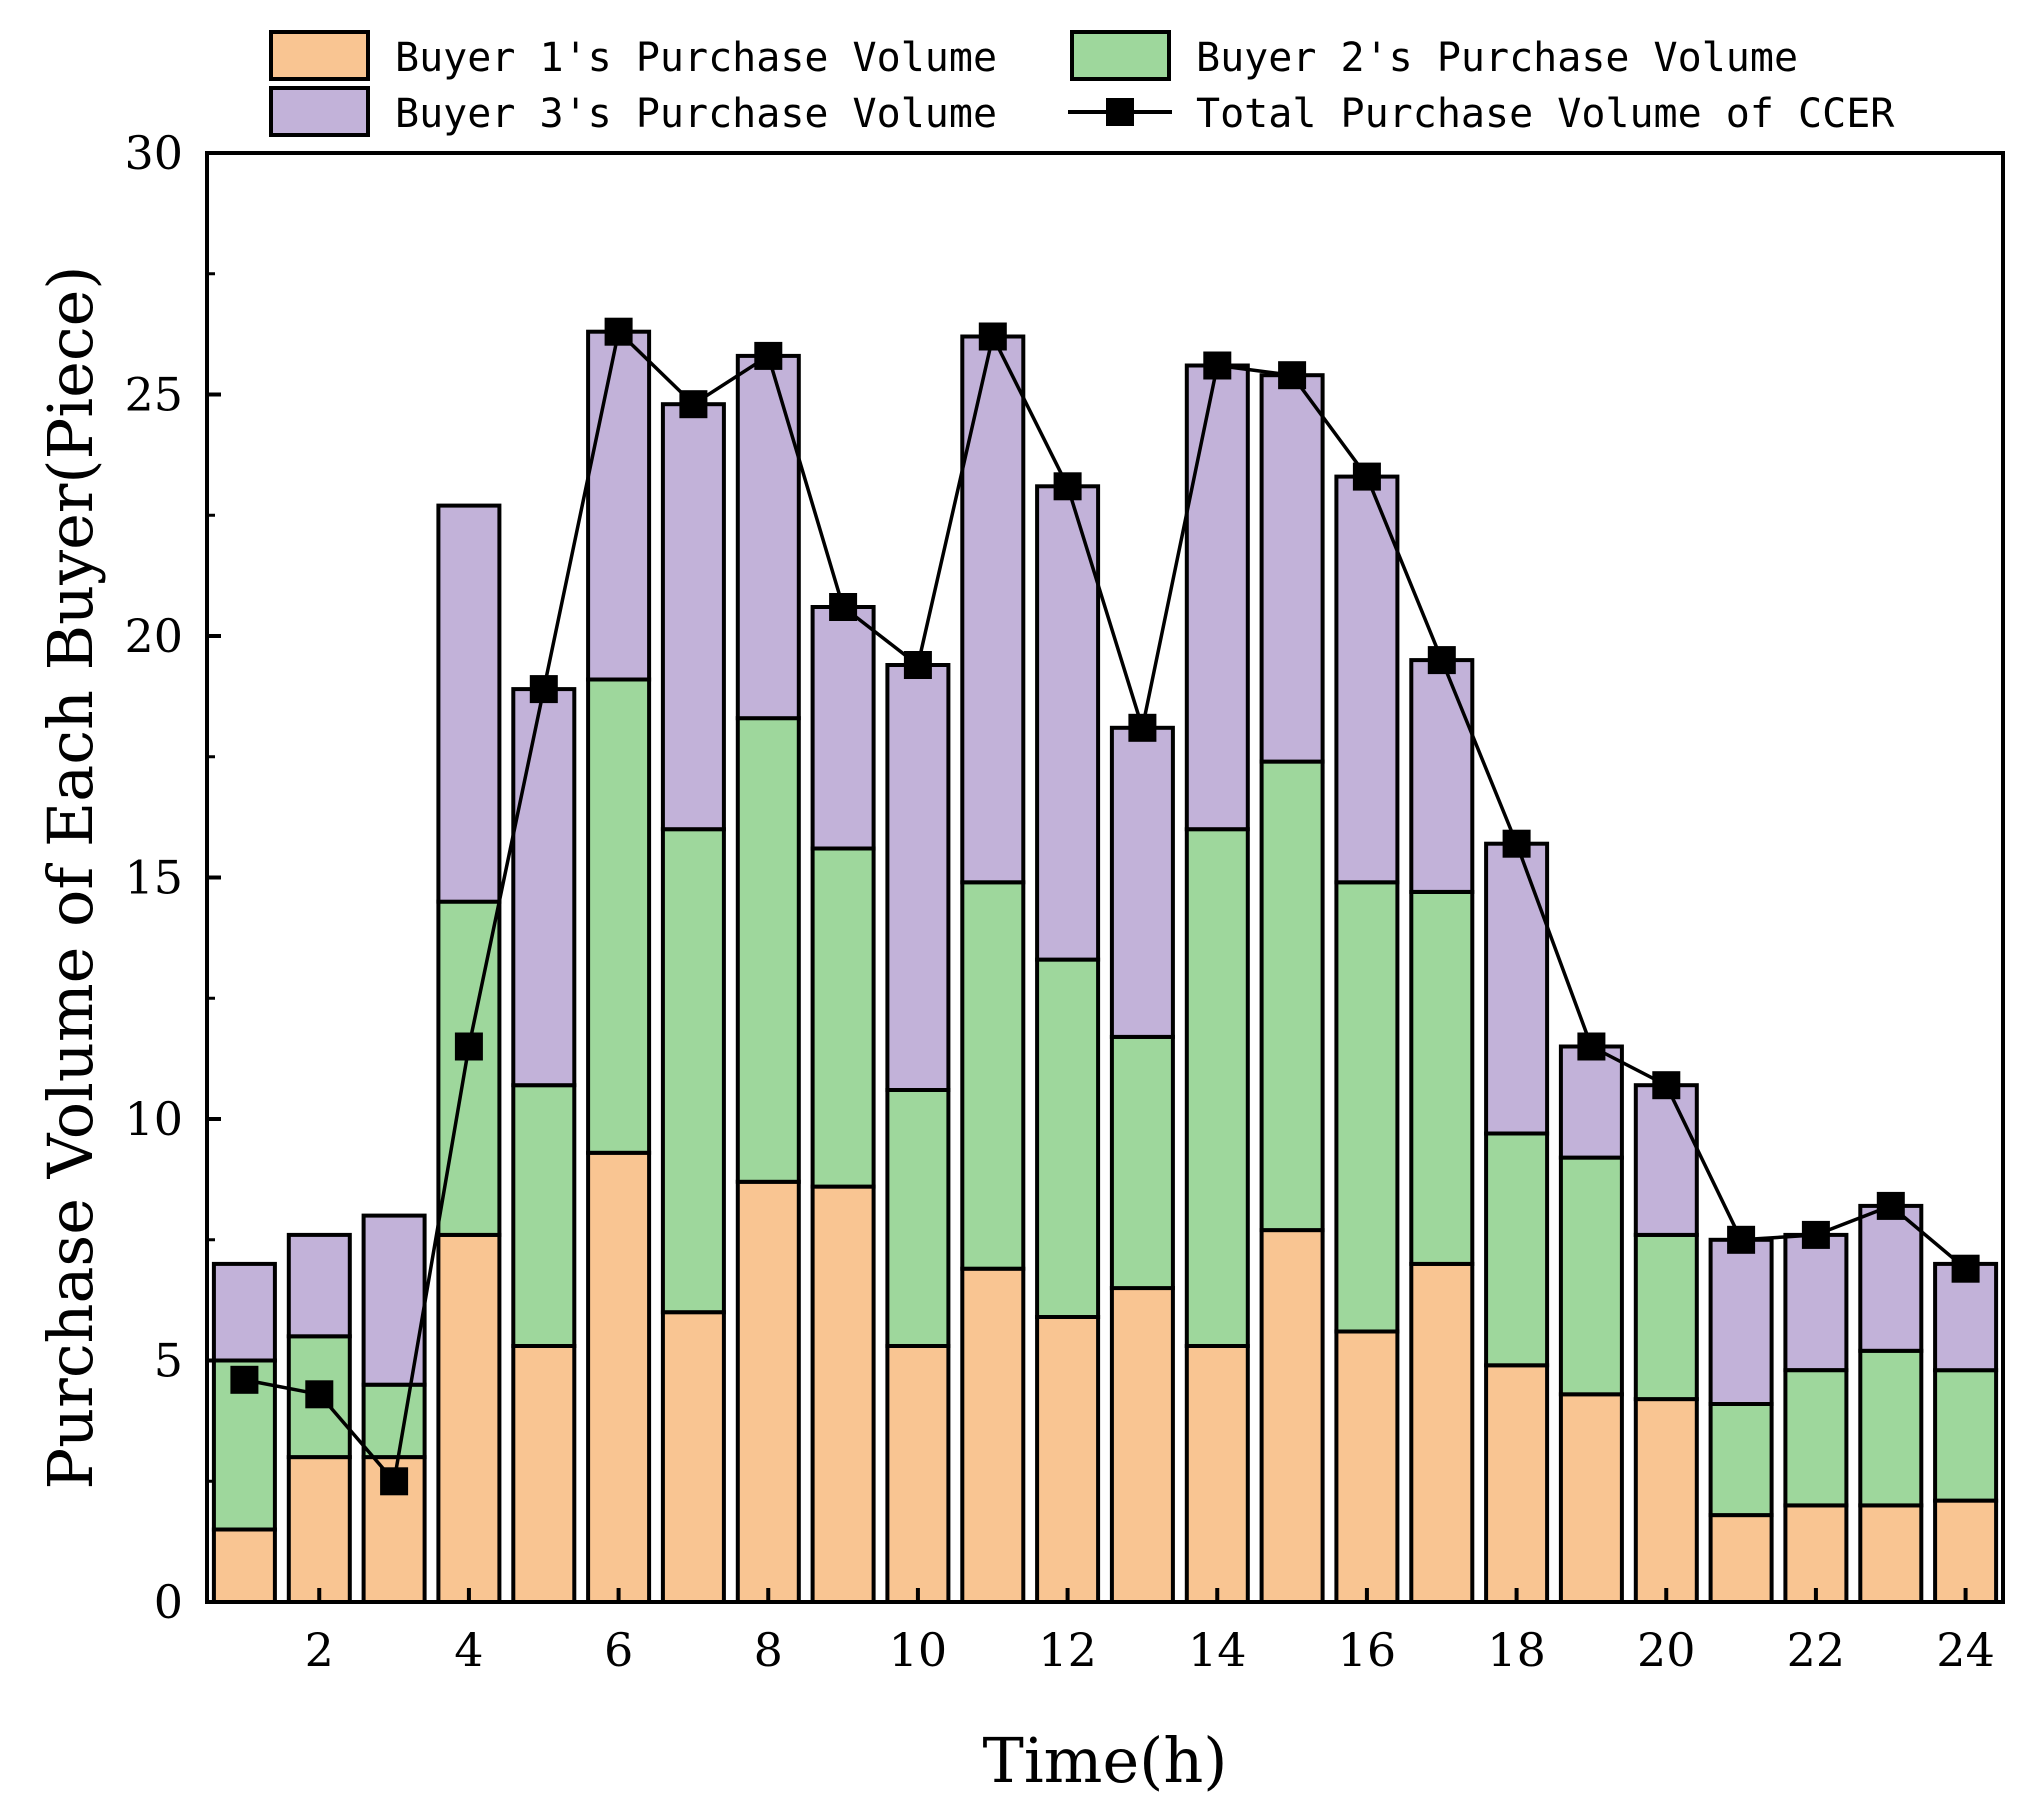 Image resolution: width=2033 pixels, height=1809 pixels. I want to click on total-ccer-marker-t23, so click(1890, 1205).